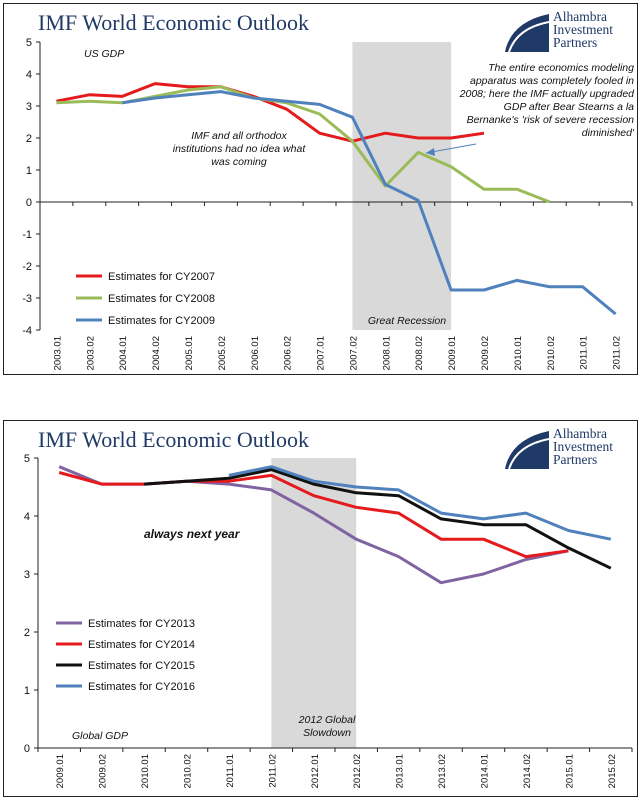 The height and width of the screenshot is (801, 641). I want to click on x-tick-label: 2004.01, so click(123, 353).